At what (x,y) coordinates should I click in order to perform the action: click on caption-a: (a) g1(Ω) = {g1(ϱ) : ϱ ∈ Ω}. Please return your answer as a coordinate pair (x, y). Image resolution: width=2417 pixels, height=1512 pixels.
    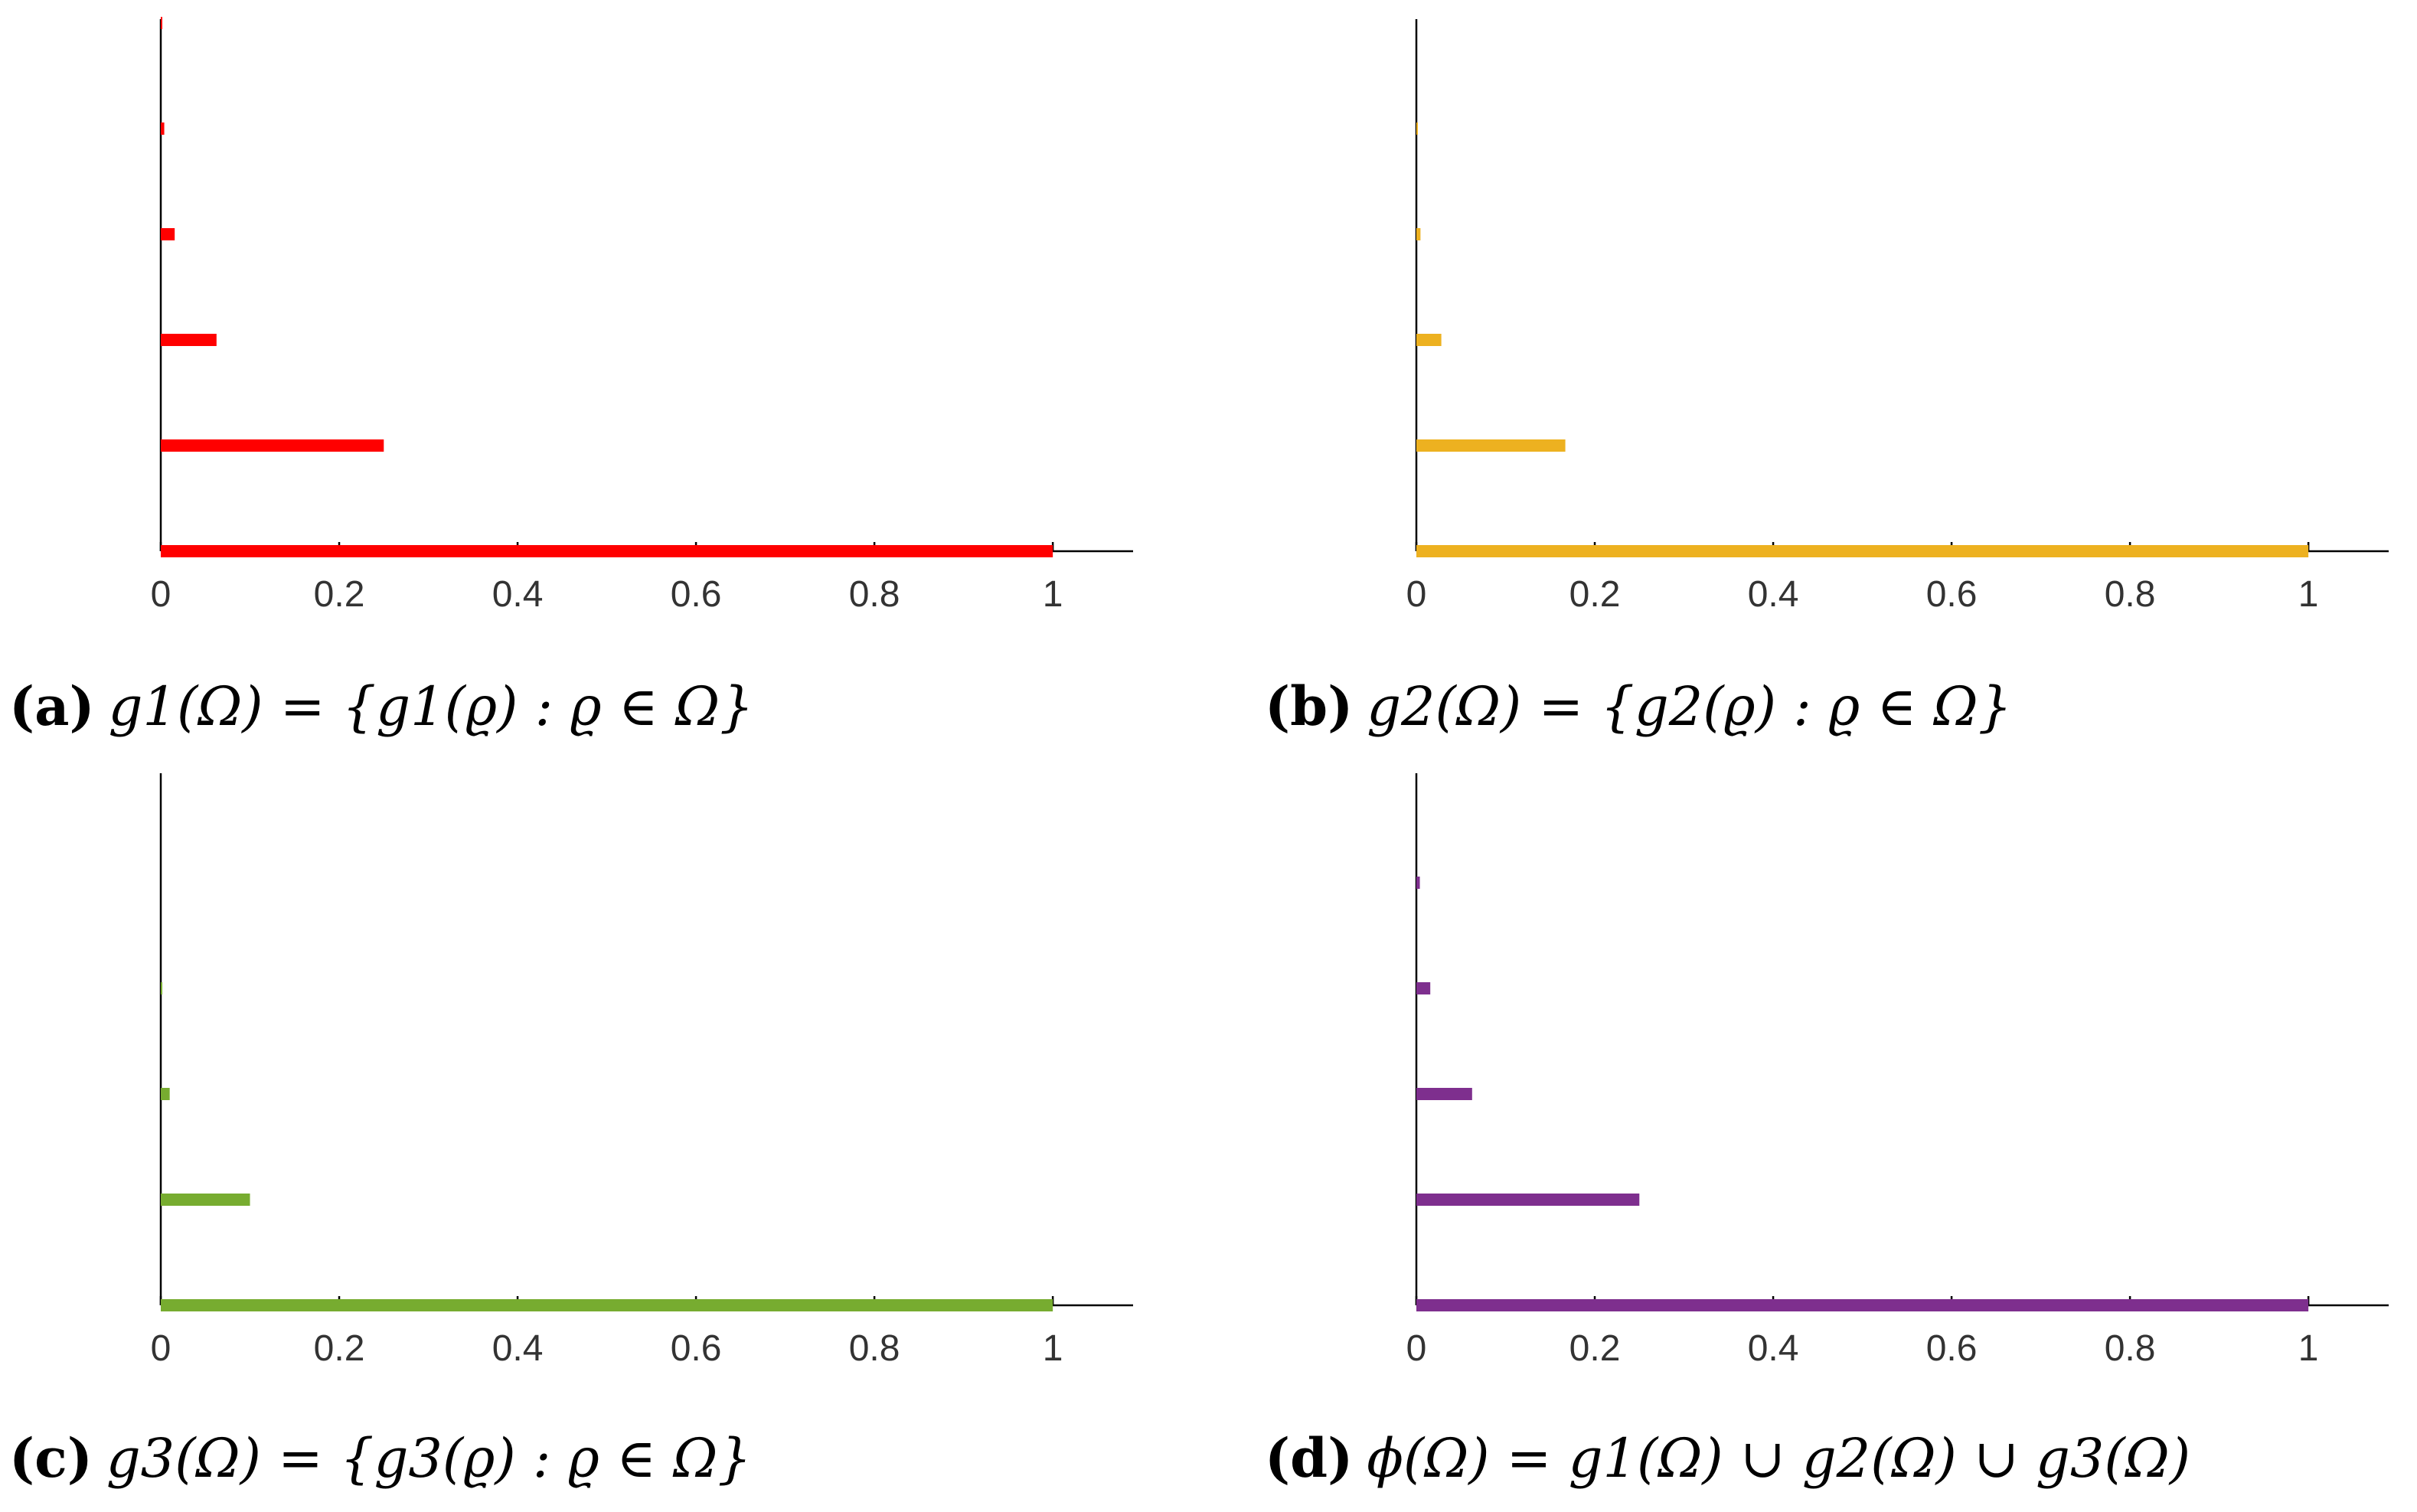
    Looking at the image, I should click on (381, 707).